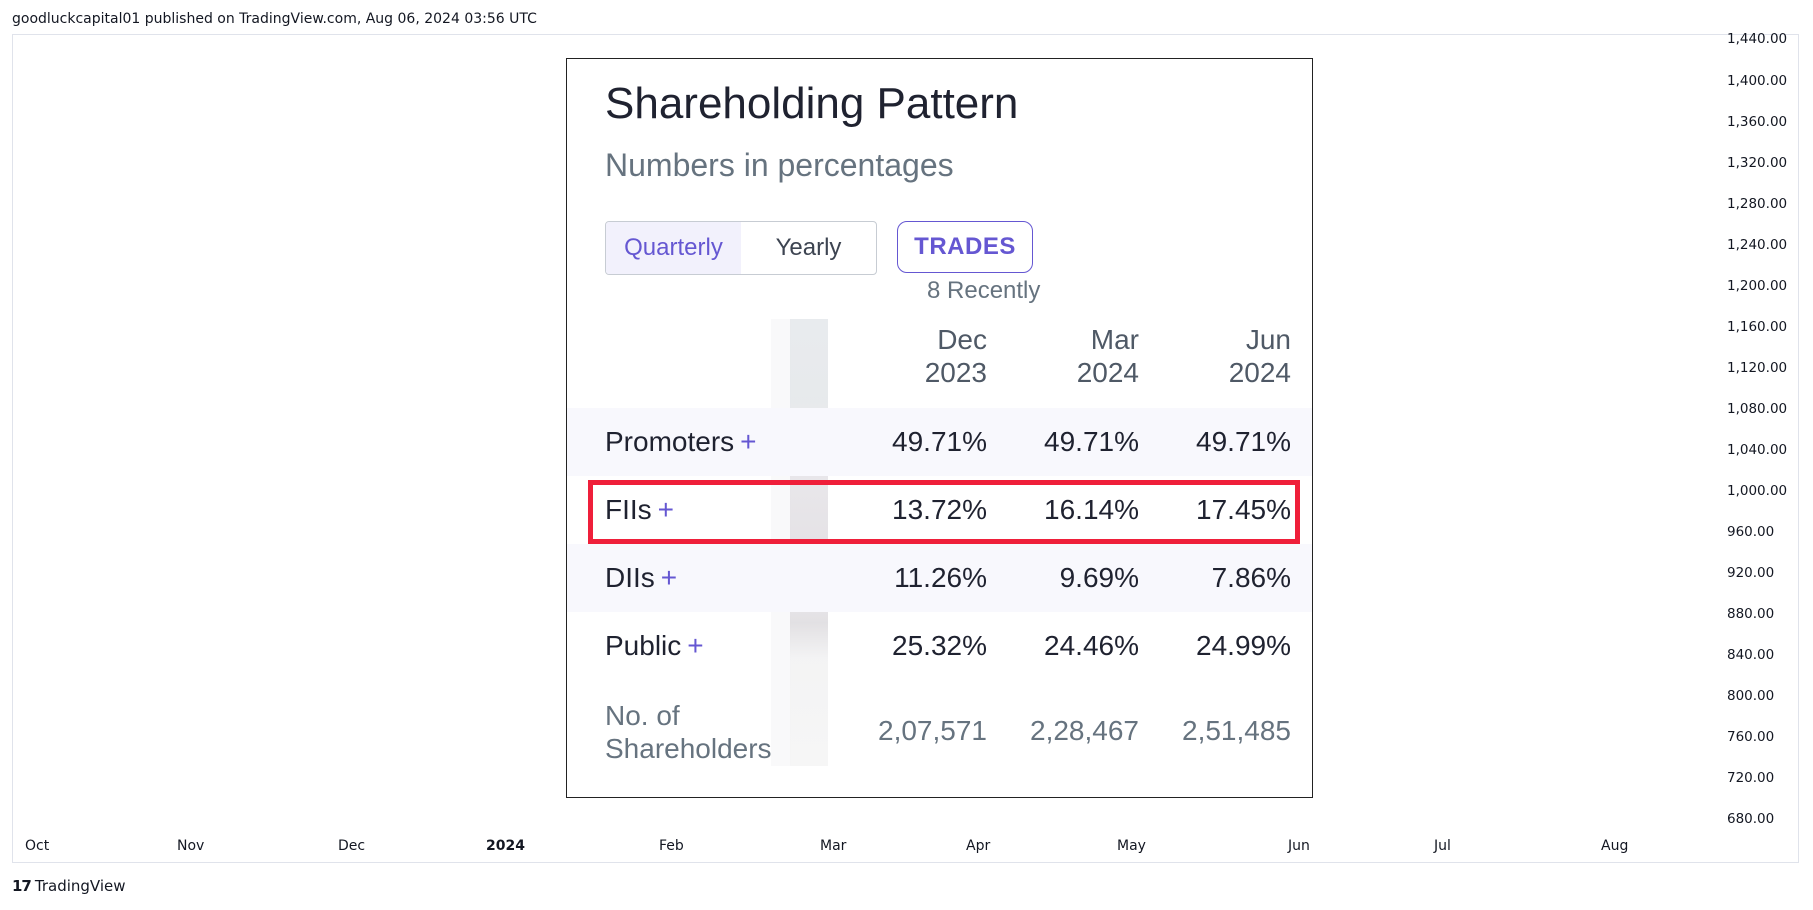  What do you see at coordinates (1757, 122) in the screenshot?
I see `price-tick: 1,360.00` at bounding box center [1757, 122].